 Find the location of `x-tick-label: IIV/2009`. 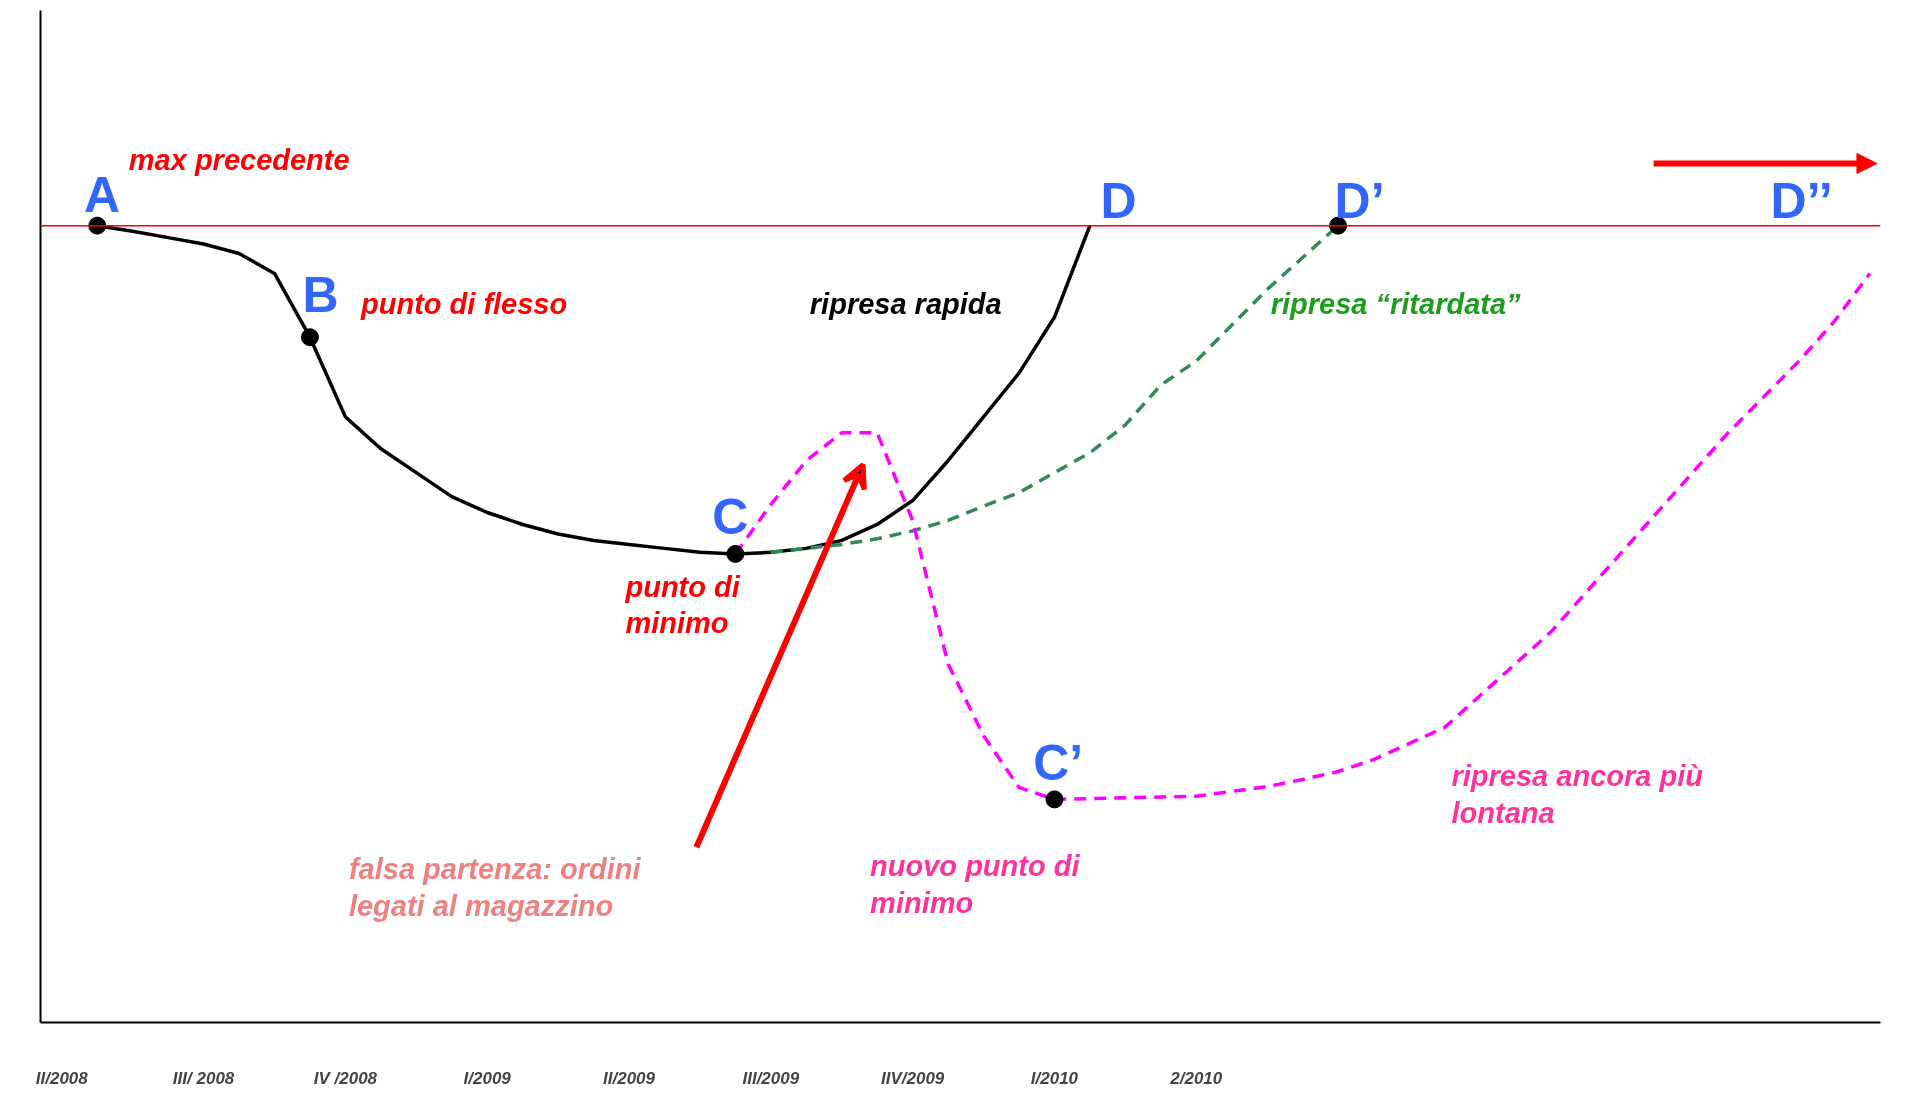

x-tick-label: IIV/2009 is located at coordinates (912, 1078).